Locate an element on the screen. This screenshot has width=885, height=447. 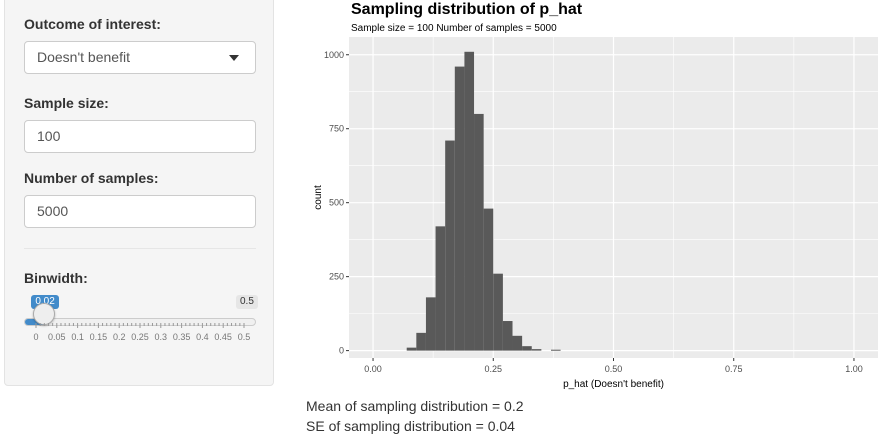
slider-tick-label: 0.4 is located at coordinates (202, 337).